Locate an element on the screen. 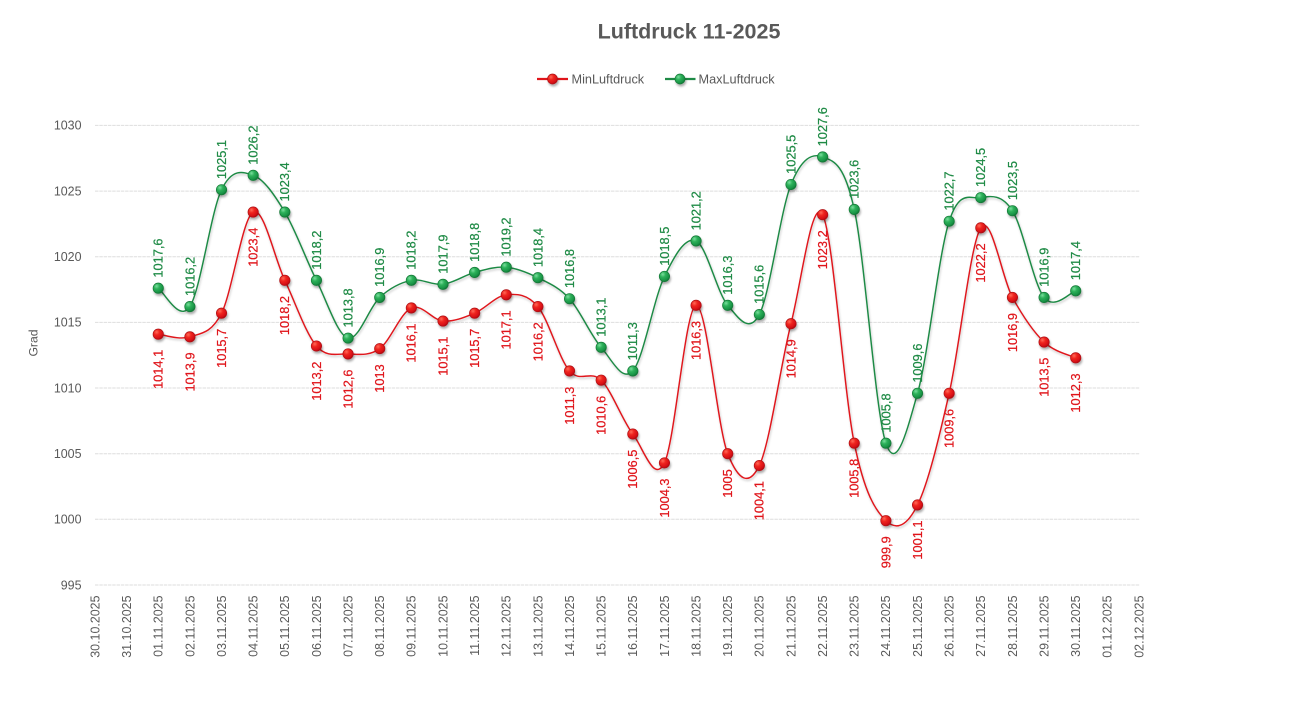  svg-text: 1016,8 is located at coordinates (569, 268).